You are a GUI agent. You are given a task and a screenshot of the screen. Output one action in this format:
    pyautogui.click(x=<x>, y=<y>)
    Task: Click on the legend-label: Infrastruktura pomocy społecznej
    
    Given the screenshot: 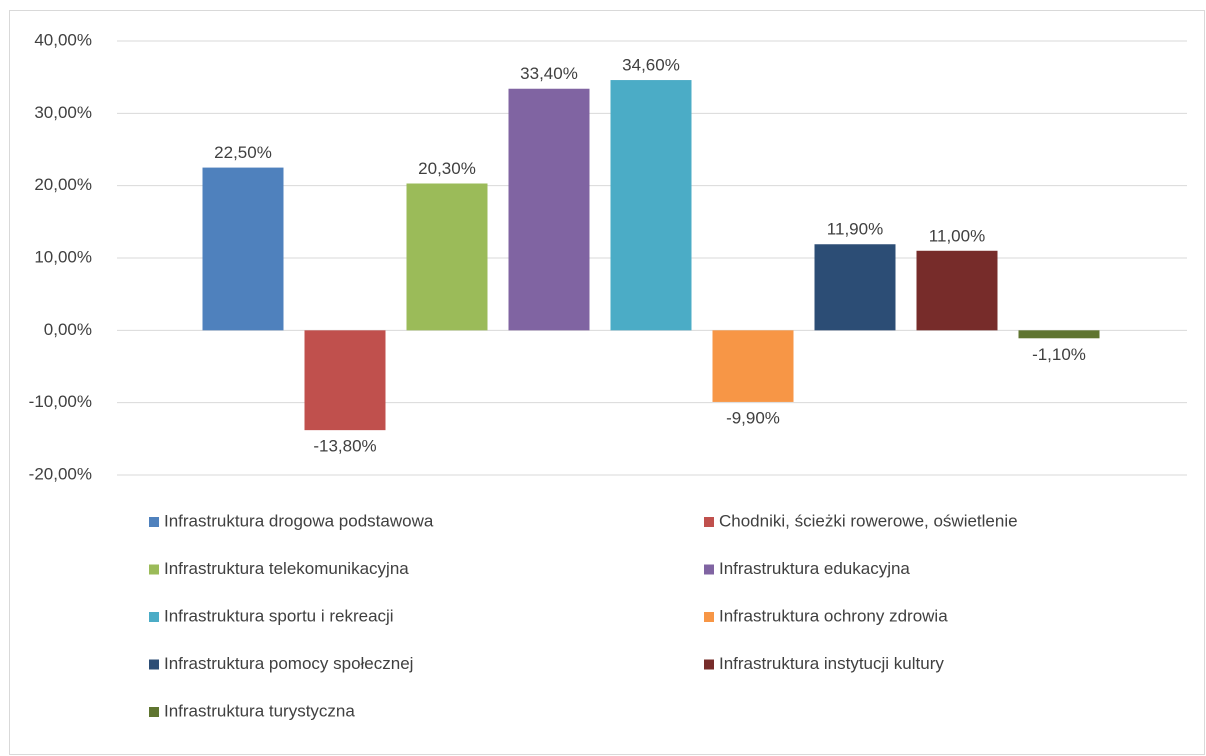 What is the action you would take?
    pyautogui.click(x=288, y=663)
    